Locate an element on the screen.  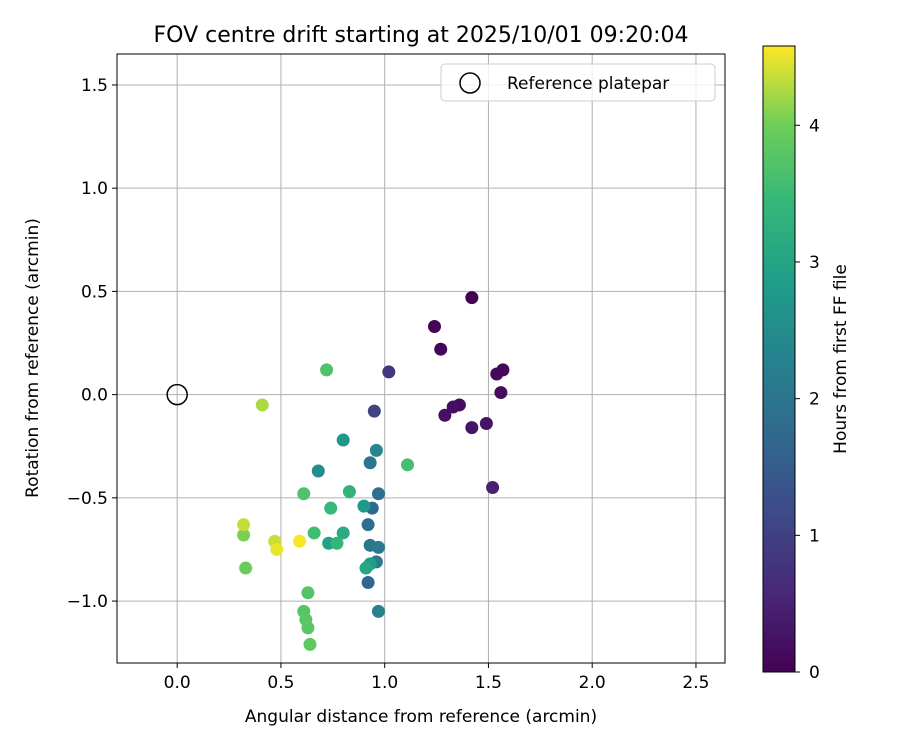
y-axis-ticks: −1.0 −0.5 0.0 0.5 1.0 1.5 is located at coordinates (92, 344).